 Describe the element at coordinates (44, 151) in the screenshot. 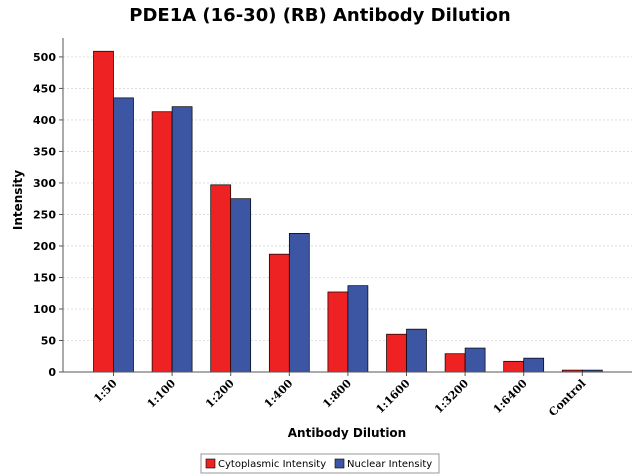

I see `y-tick-label: 350` at that location.